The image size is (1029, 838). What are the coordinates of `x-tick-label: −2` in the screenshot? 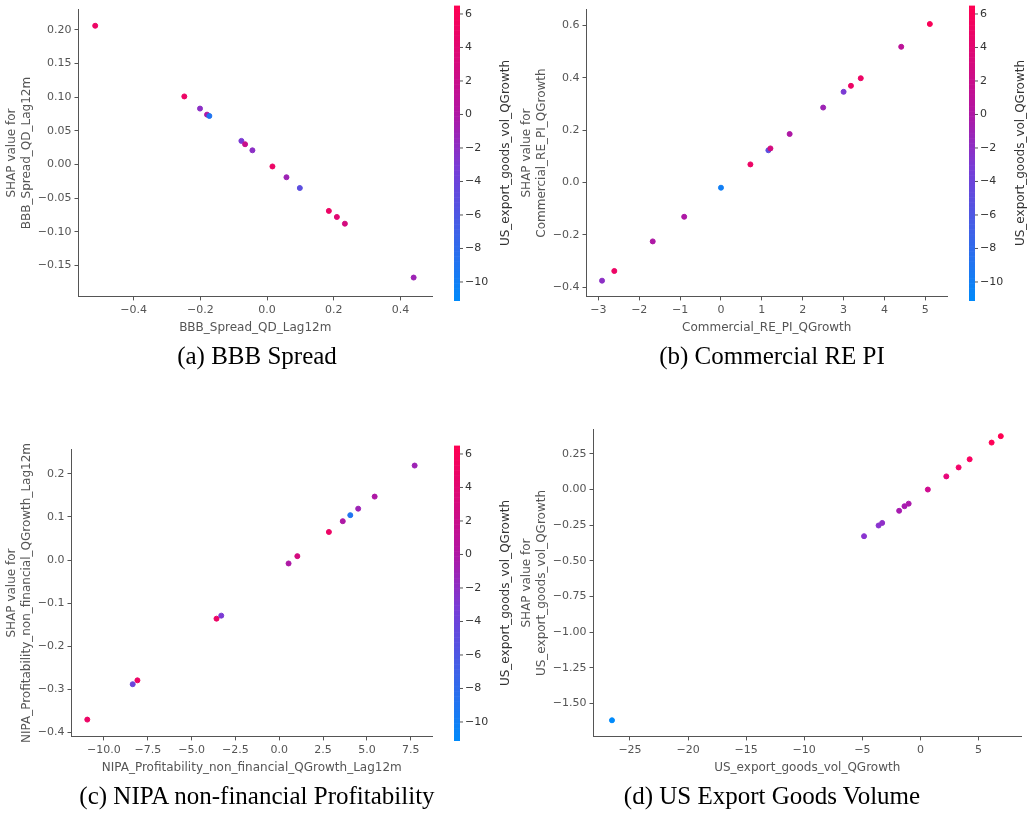 It's located at (639, 309).